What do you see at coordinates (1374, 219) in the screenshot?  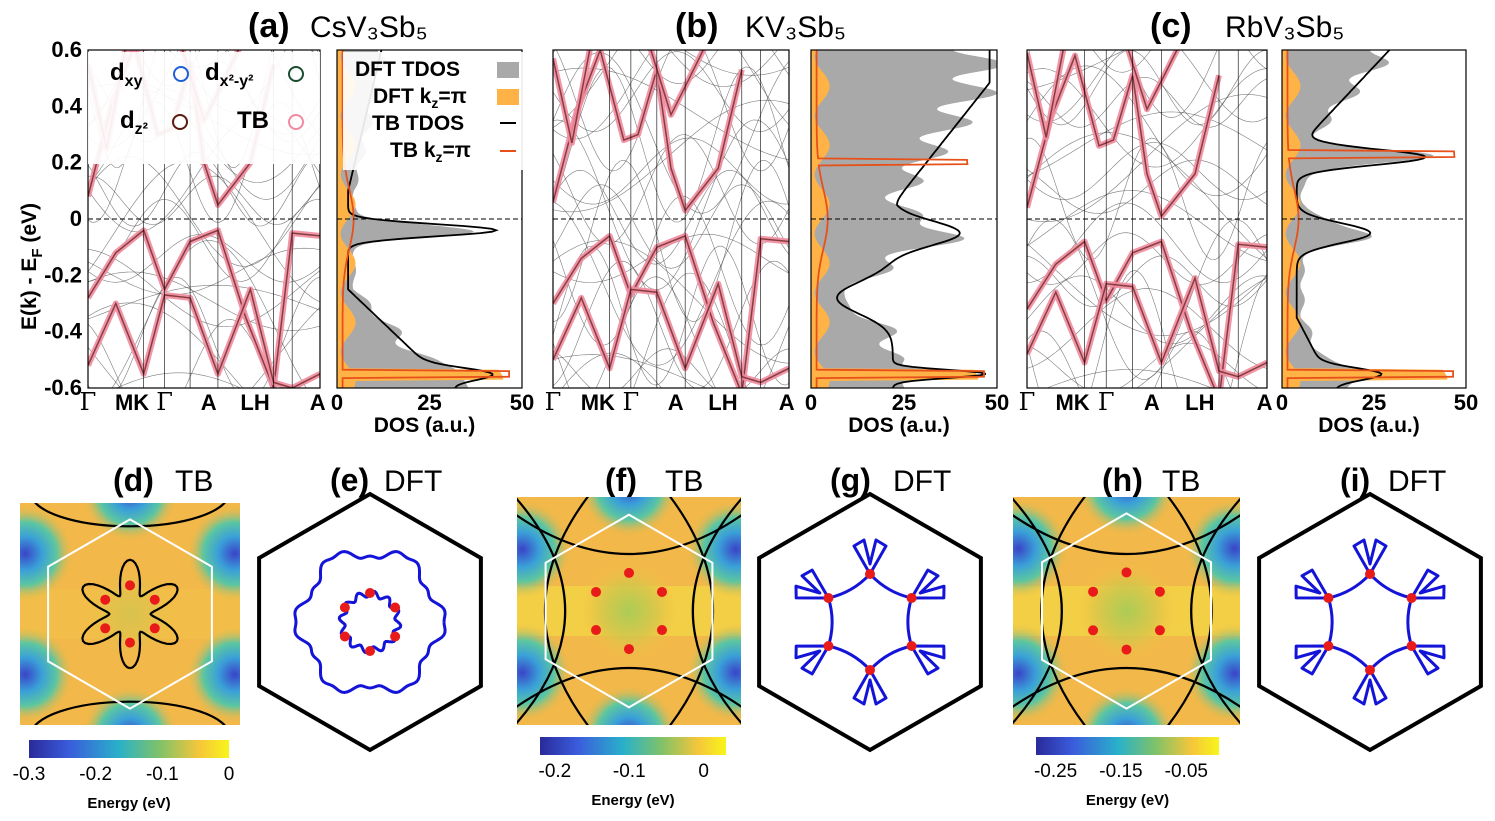 I see `dos-panel-c` at bounding box center [1374, 219].